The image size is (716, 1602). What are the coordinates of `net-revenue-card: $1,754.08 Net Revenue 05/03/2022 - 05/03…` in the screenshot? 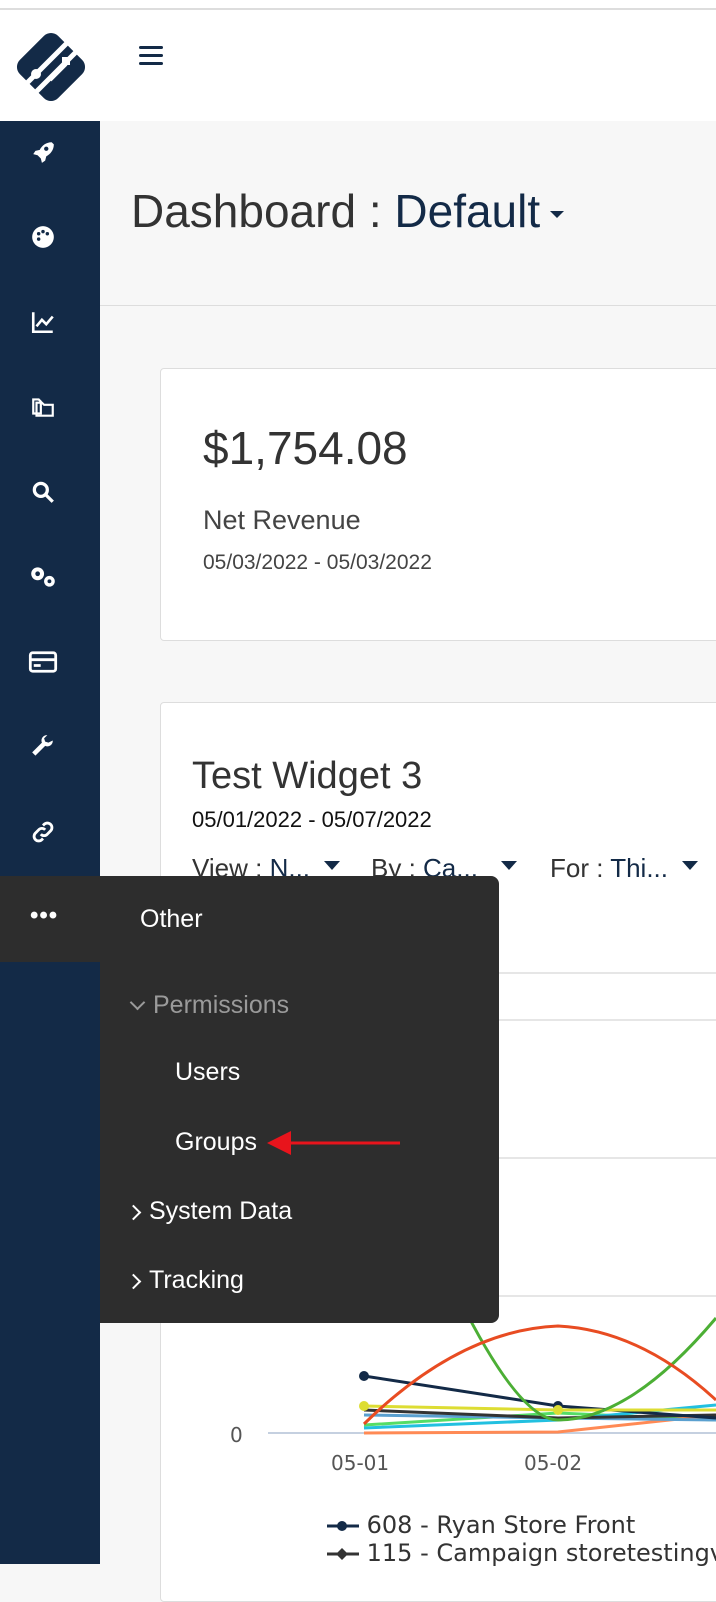 It's located at (438, 504).